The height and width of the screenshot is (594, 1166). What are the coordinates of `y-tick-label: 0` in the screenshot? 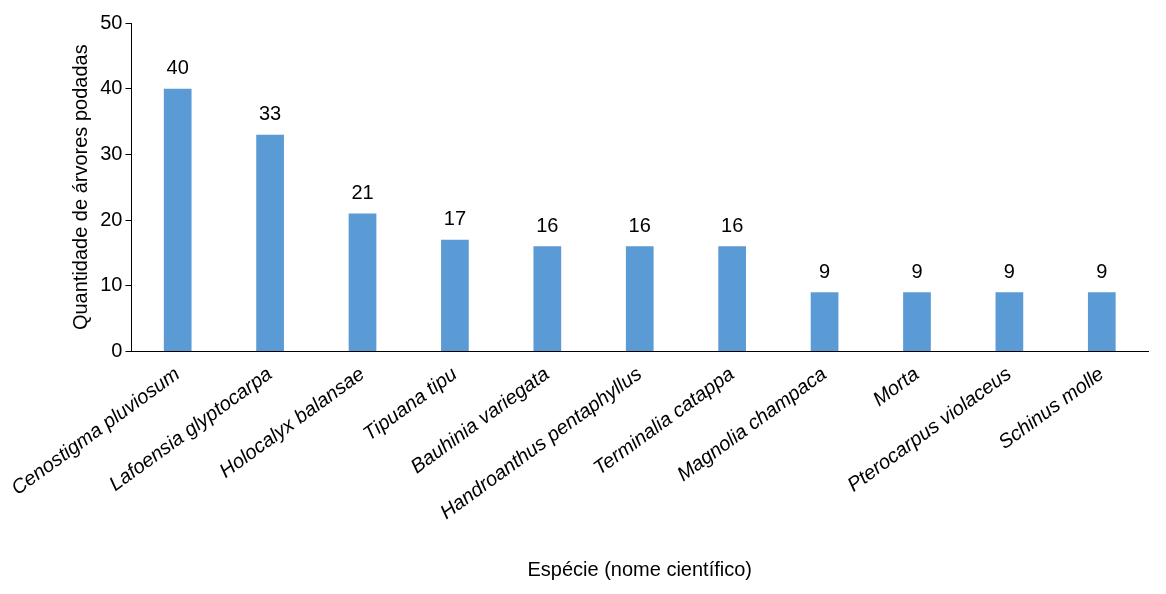 It's located at (117, 349).